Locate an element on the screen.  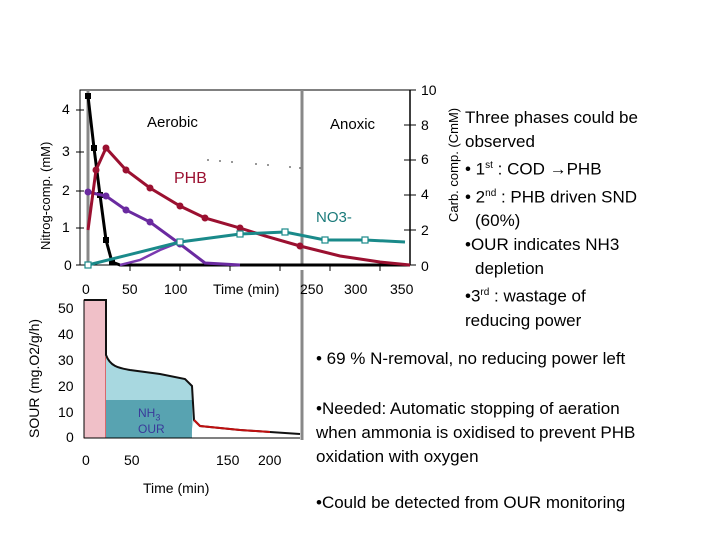
note-needed-line-3: oxidation with oxygen is located at coordinates (397, 456).